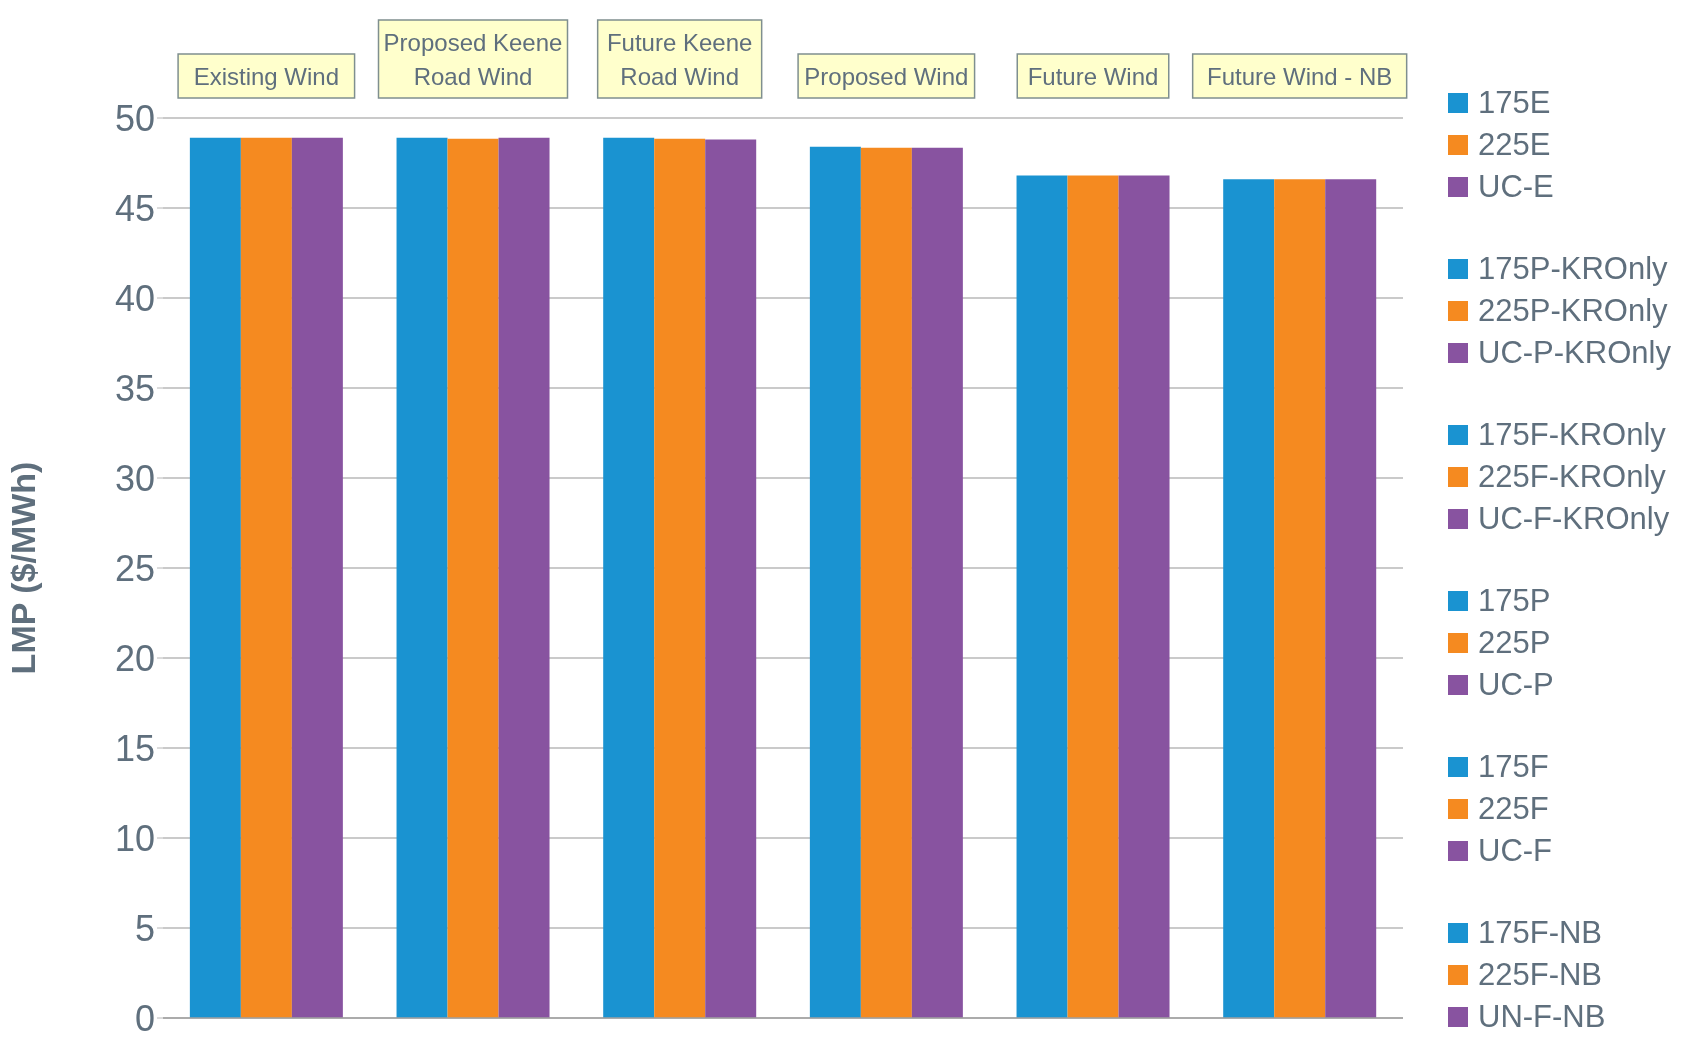 The image size is (1687, 1061). I want to click on x-tick-label: Proposed Keene Road Wind, so click(473, 59).